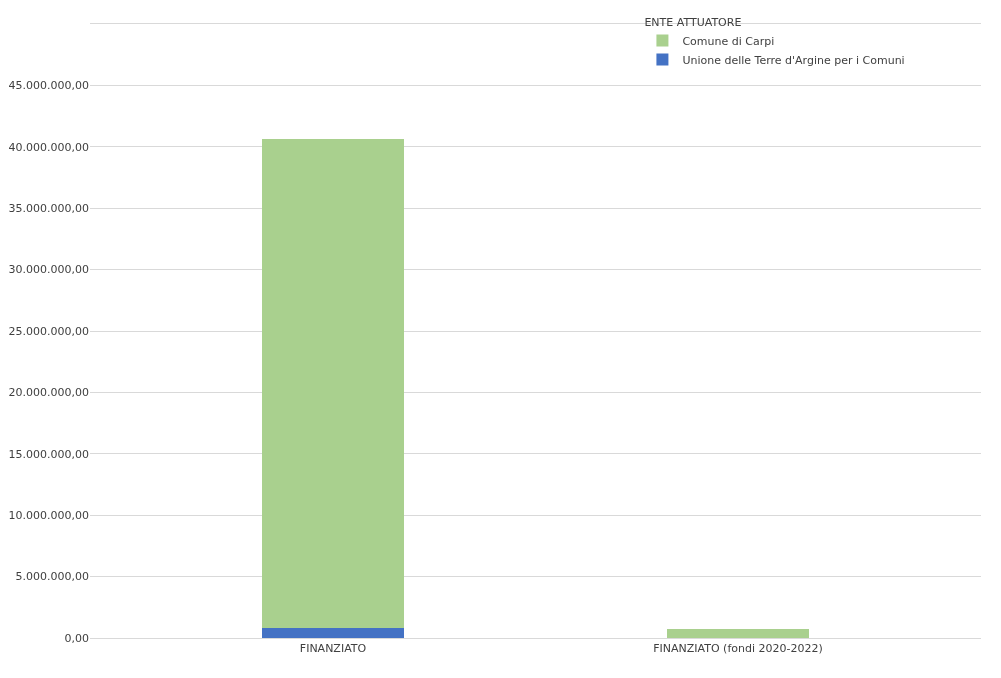 This screenshot has height=678, width=1001. Describe the element at coordinates (48, 393) in the screenshot. I see `y-tick-label: 20.000.000,00` at that location.